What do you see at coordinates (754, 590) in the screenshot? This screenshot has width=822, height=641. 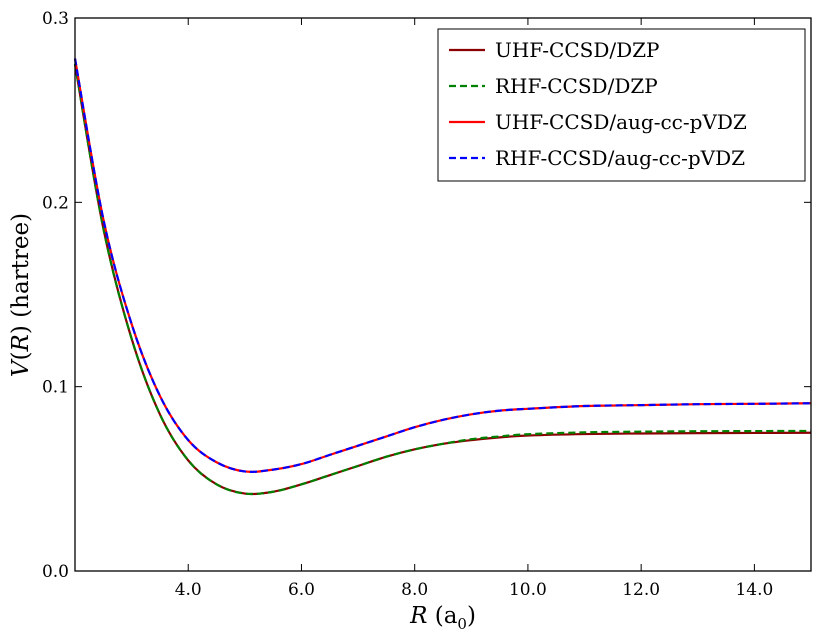 I see `x-tick-label: 14.0` at bounding box center [754, 590].